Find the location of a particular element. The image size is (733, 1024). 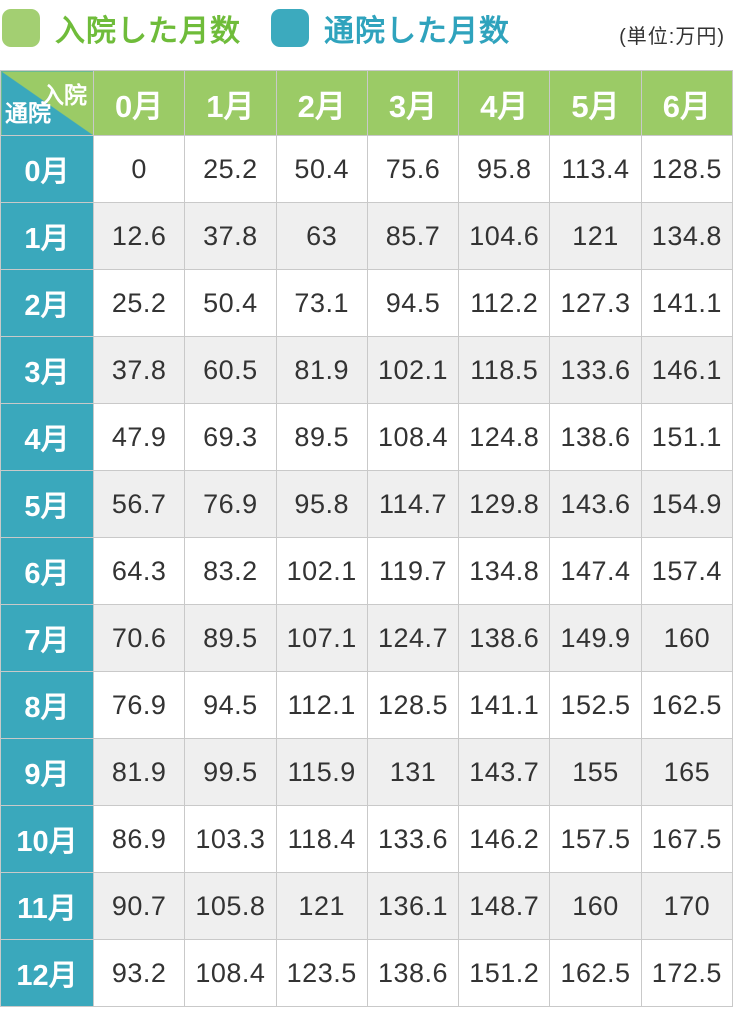

unit-note: (単位:万円) is located at coordinates (672, 37).